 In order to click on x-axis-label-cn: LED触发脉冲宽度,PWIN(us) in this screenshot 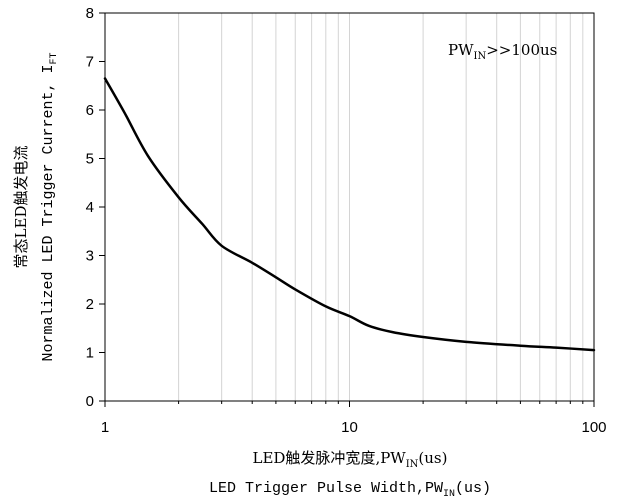, I will do `click(350, 459)`.